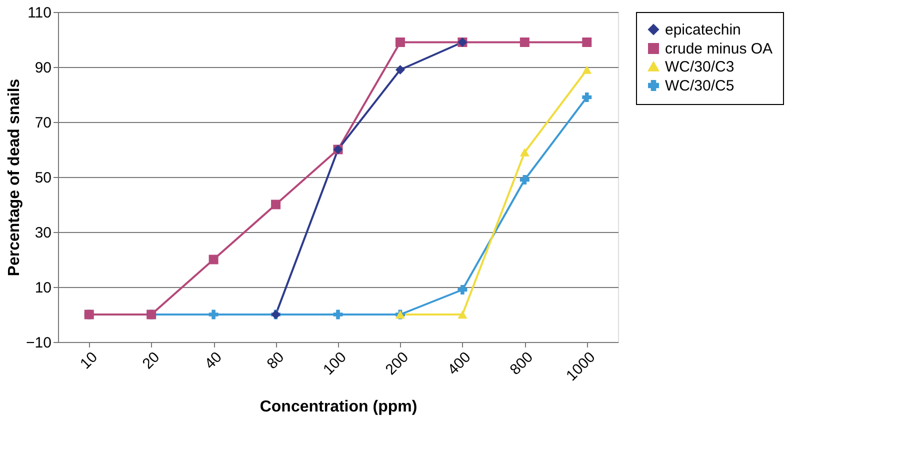 The width and height of the screenshot is (913, 464). Describe the element at coordinates (521, 363) in the screenshot. I see `x-tick-label: 800` at that location.